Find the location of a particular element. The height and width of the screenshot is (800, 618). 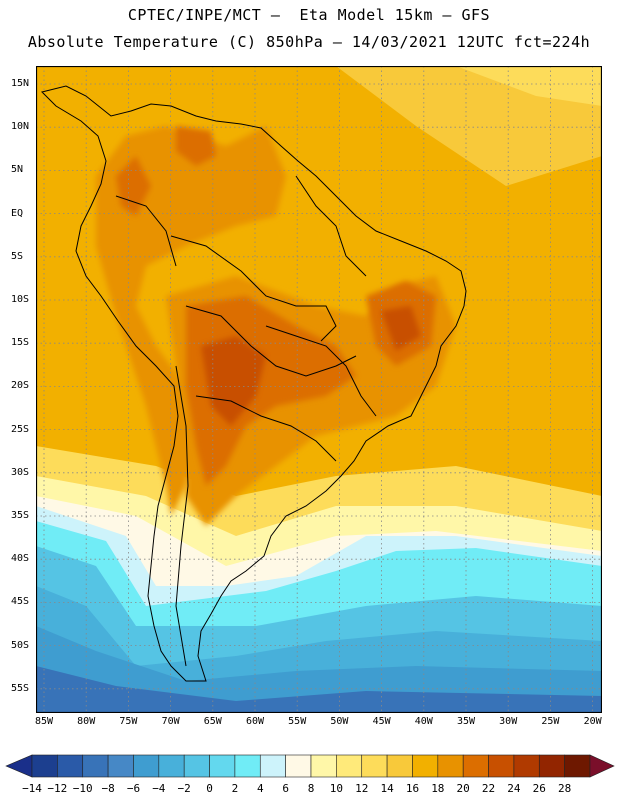

chart-title-line-1: CPTEC/INPE/MCT – Eta Model 15km – GFS is located at coordinates (309, 15).